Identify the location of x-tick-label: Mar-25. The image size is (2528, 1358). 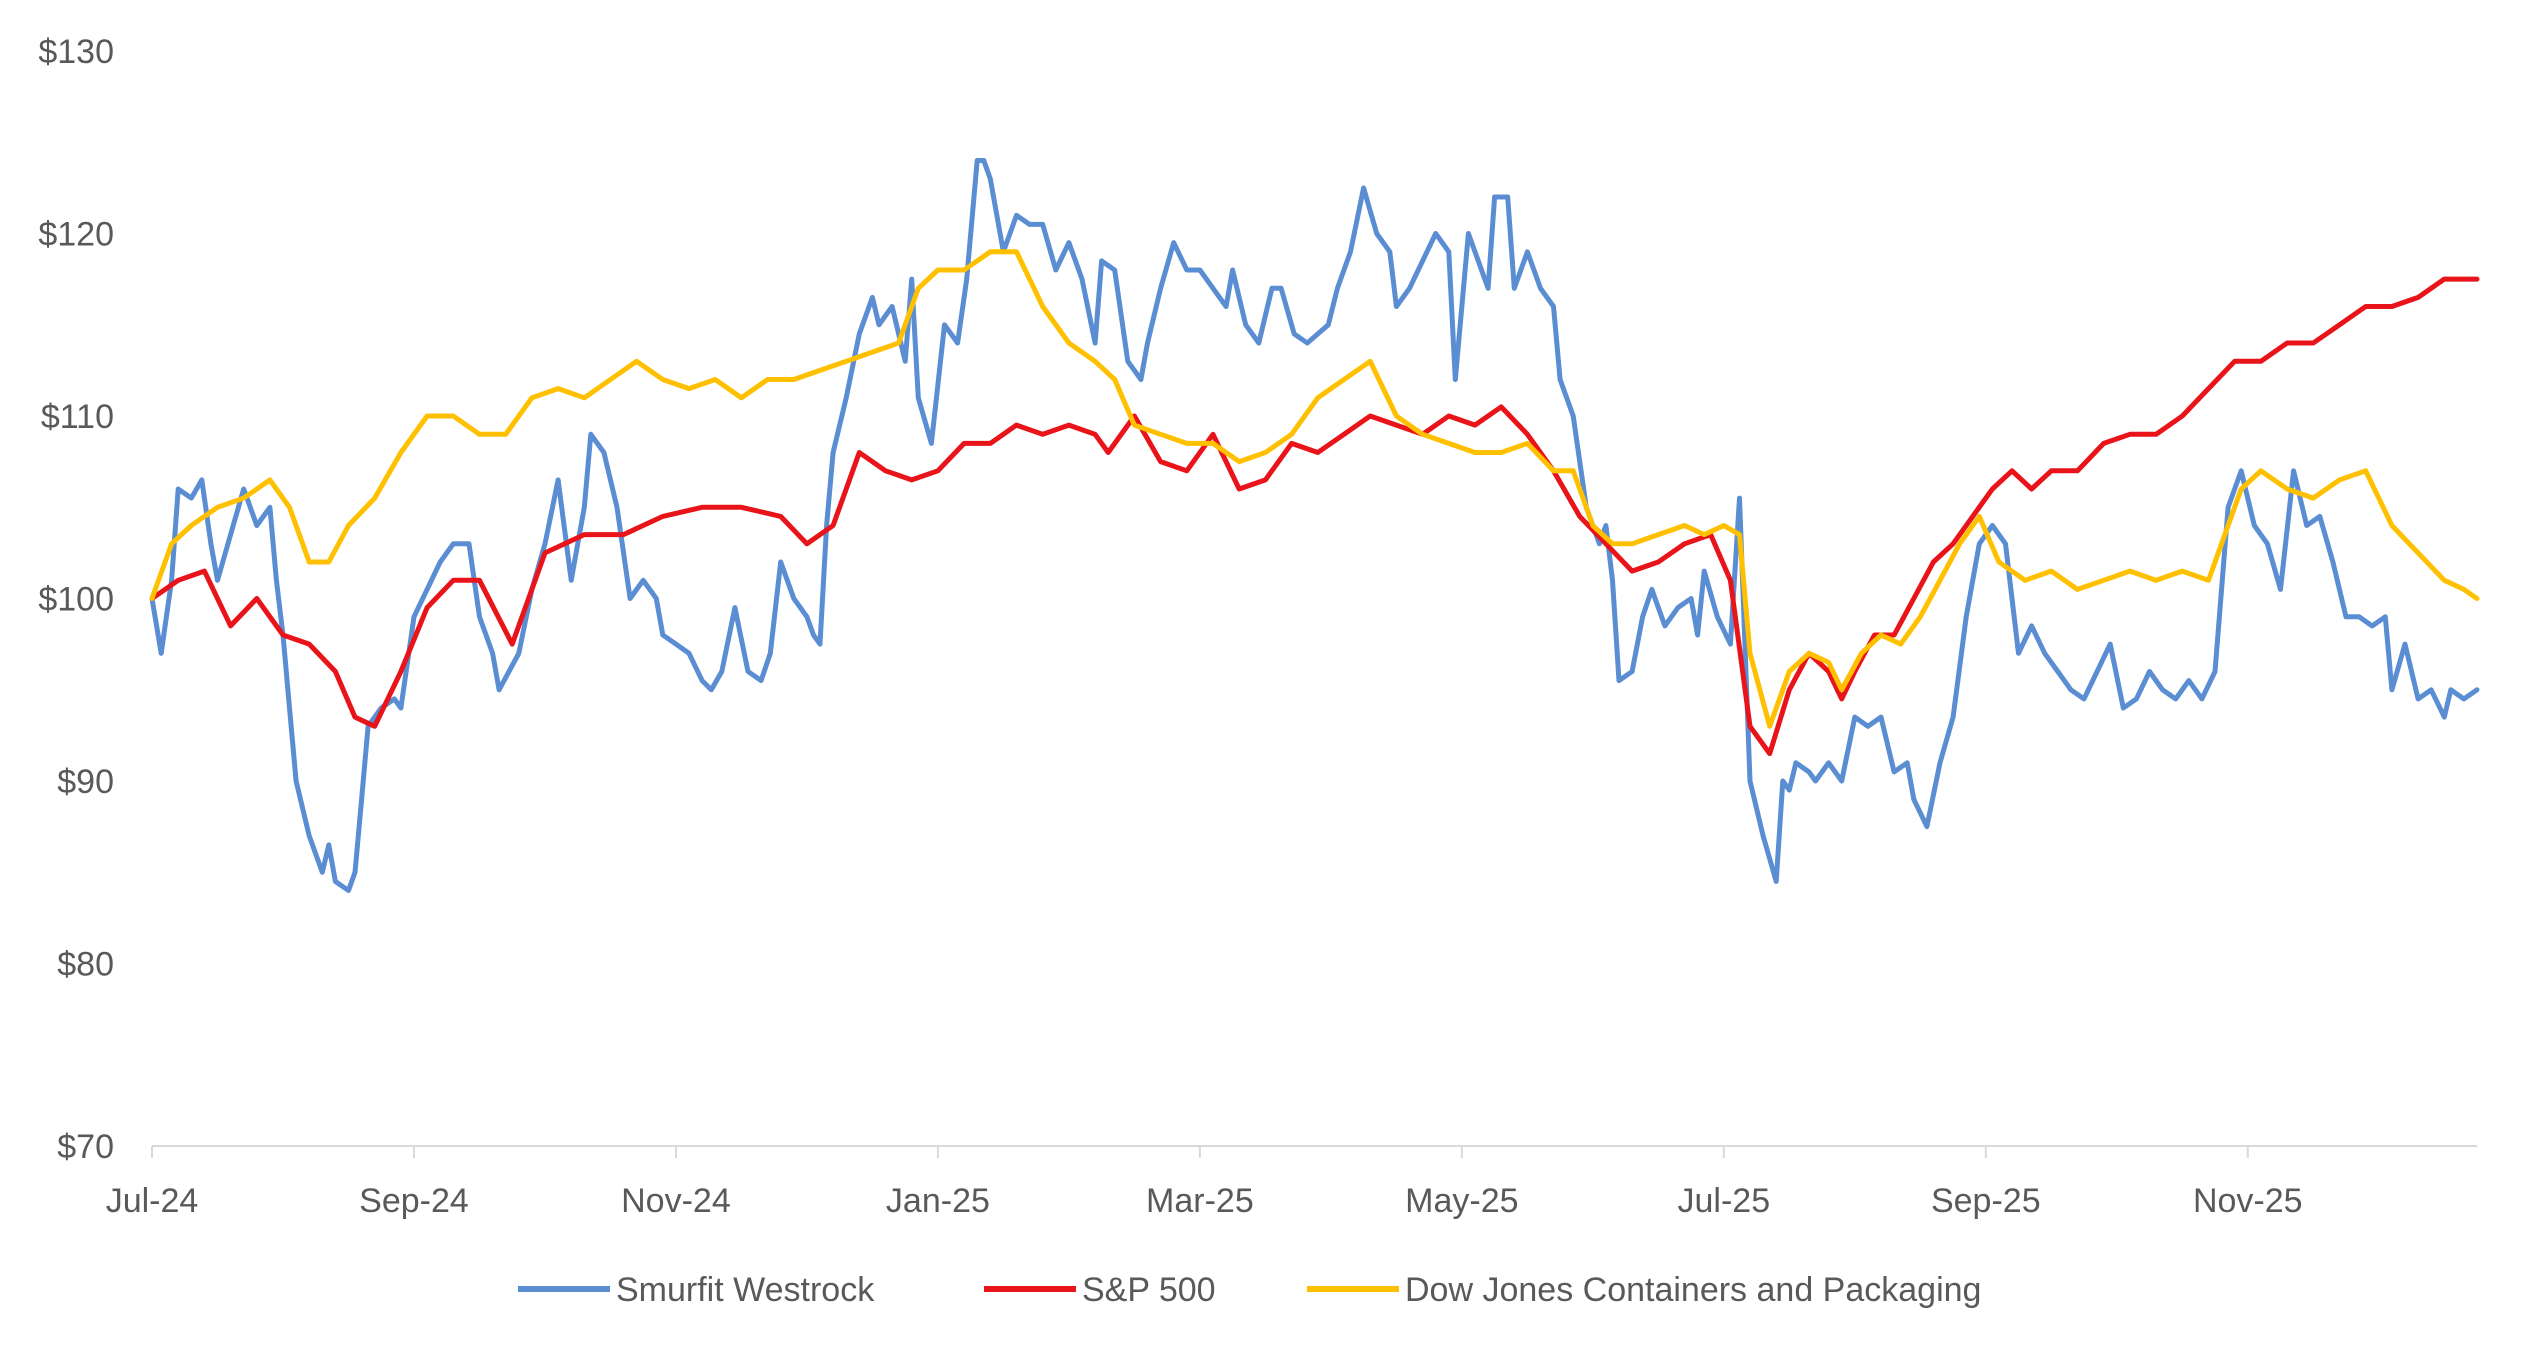
(1200, 1201).